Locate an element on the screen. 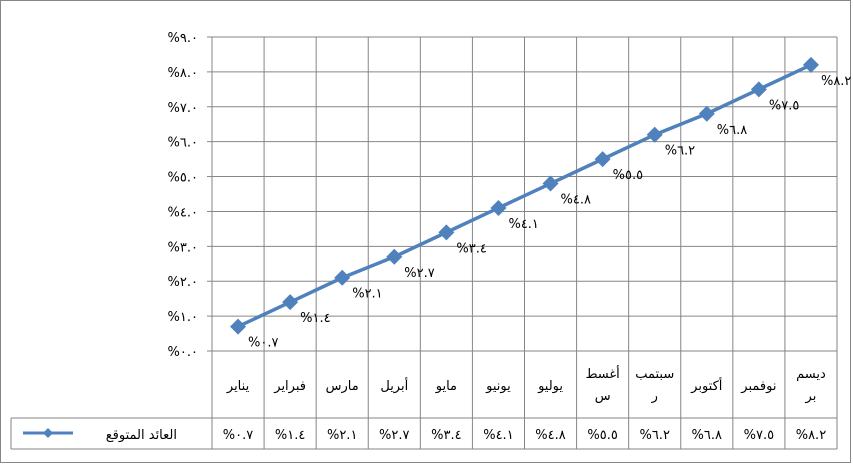 The image size is (853, 468). table-value: %٢.١ is located at coordinates (342, 435).